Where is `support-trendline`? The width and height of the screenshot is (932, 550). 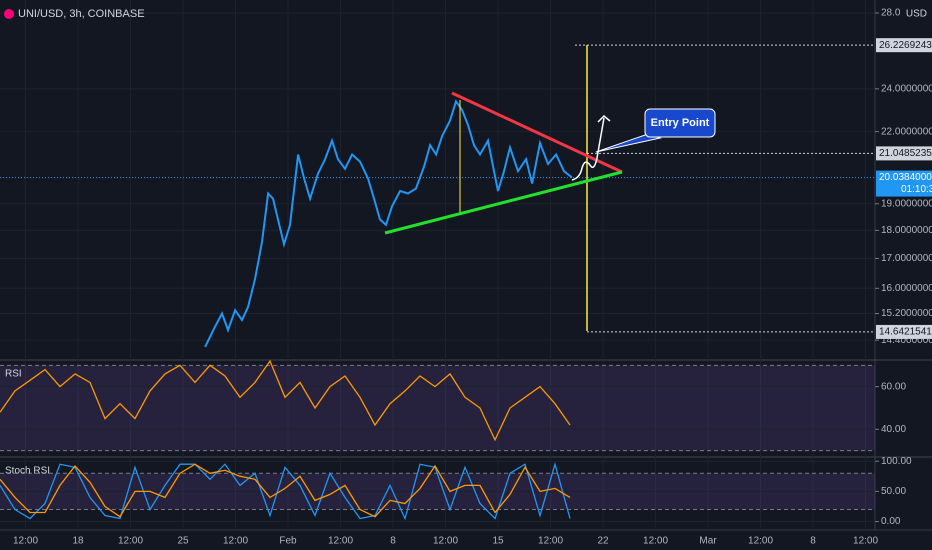
support-trendline is located at coordinates (503, 202).